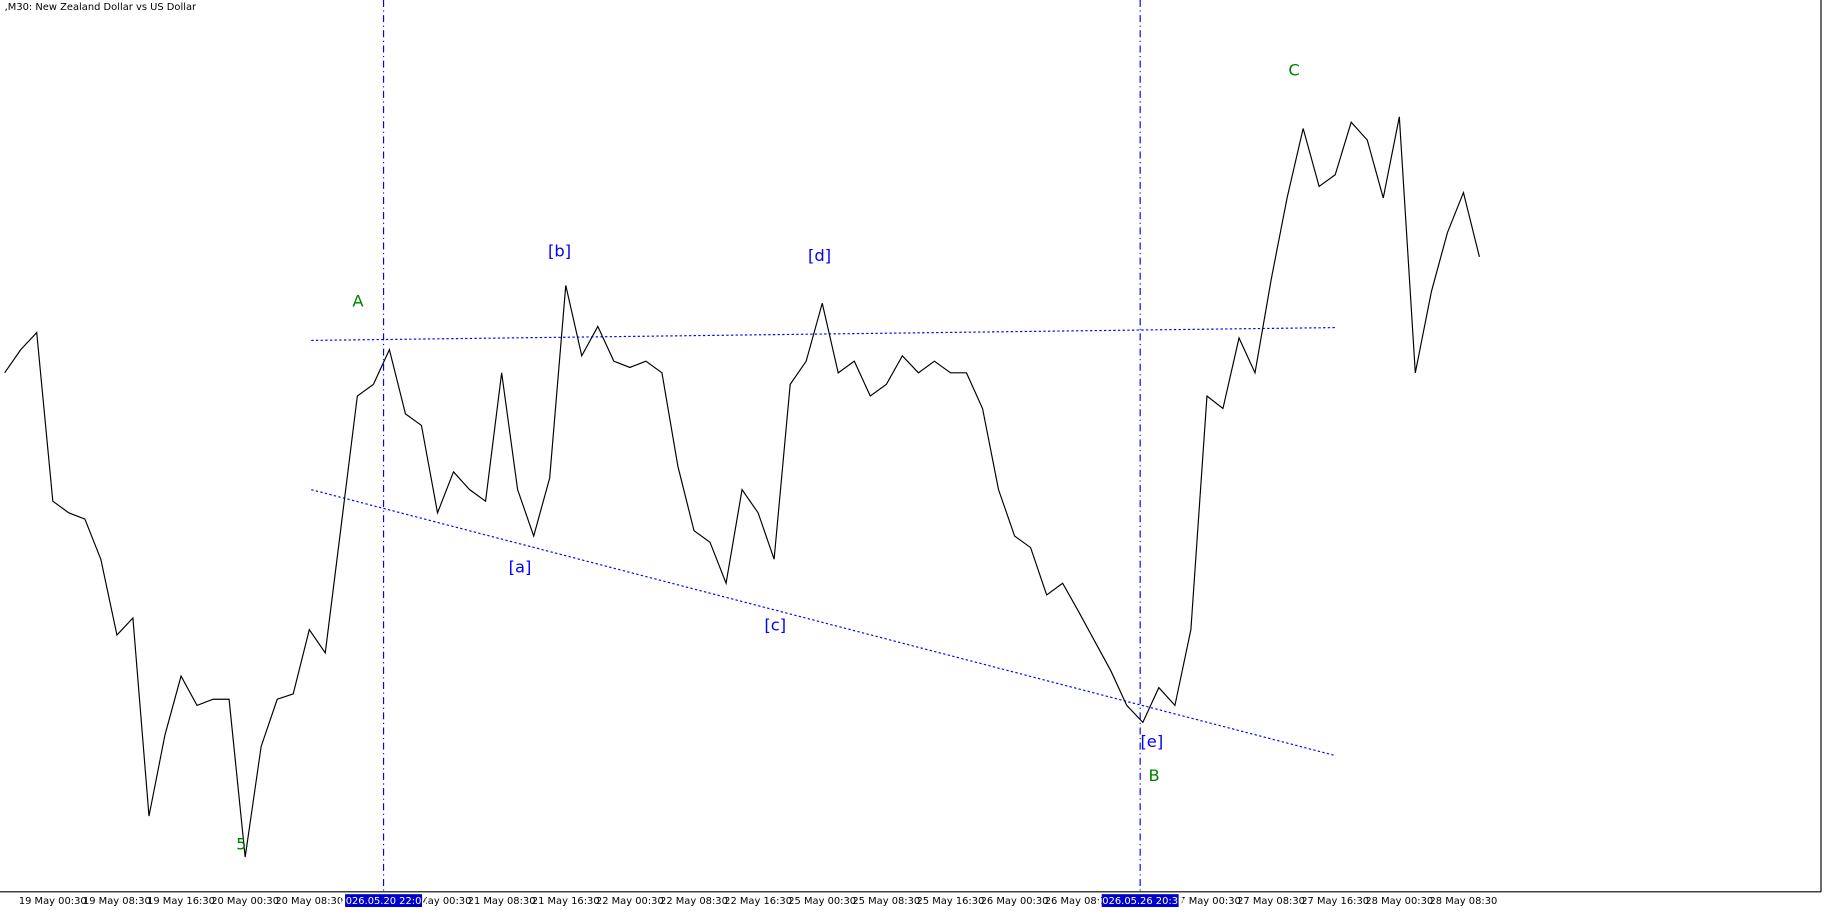  I want to click on wave-label: [a], so click(520, 566).